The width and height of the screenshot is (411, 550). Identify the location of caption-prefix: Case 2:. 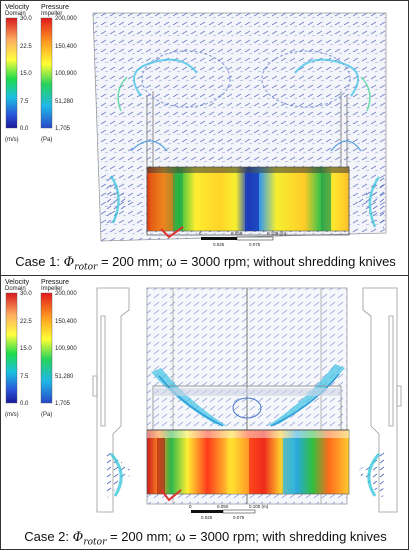
(48, 536).